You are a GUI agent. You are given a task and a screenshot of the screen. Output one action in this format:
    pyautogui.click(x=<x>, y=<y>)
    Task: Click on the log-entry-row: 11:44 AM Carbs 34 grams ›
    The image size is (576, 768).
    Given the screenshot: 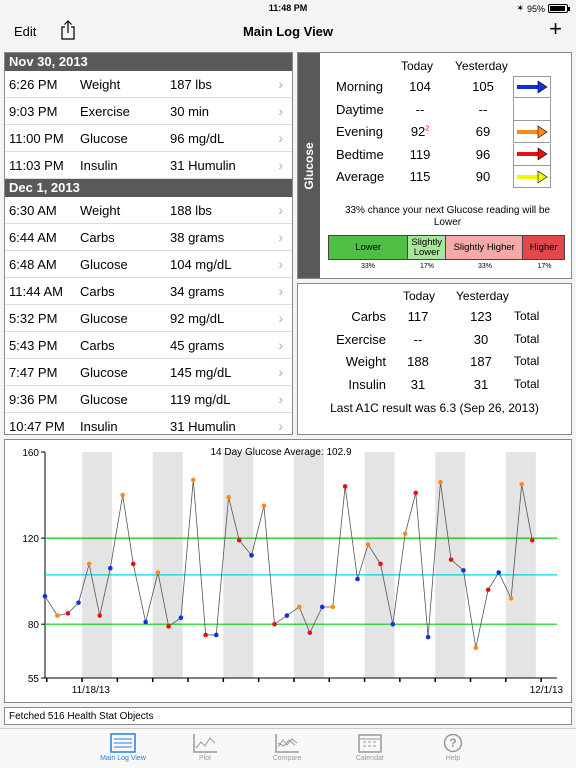 What is the action you would take?
    pyautogui.click(x=148, y=291)
    